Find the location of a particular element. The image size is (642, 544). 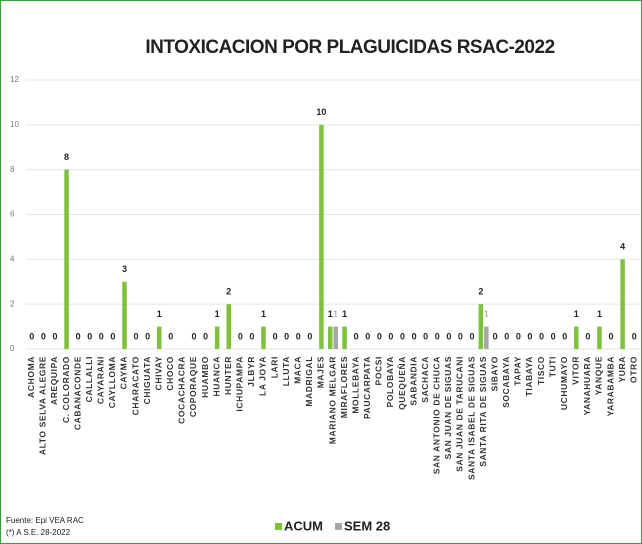

y-tick-label: 0 is located at coordinates (12, 348).